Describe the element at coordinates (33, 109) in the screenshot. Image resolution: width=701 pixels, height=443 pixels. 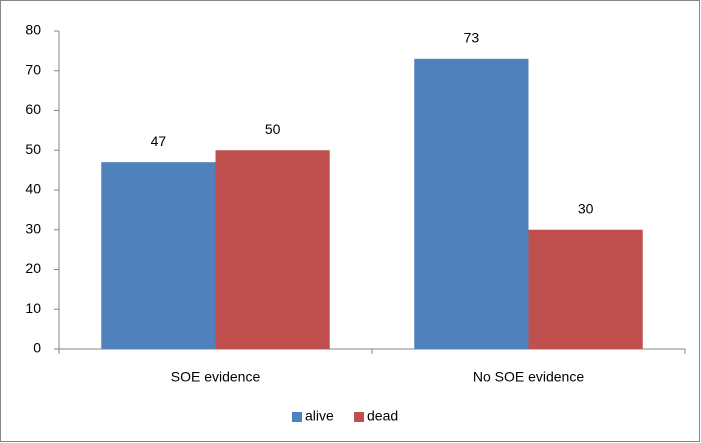
I see `y-tick-label: 60` at that location.